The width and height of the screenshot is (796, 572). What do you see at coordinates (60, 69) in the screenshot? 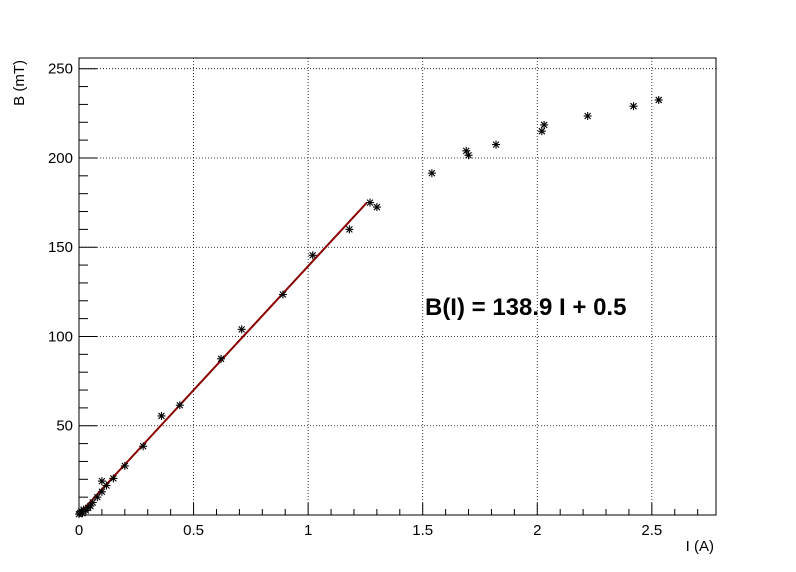
I see `y-tick-label: 250` at bounding box center [60, 69].